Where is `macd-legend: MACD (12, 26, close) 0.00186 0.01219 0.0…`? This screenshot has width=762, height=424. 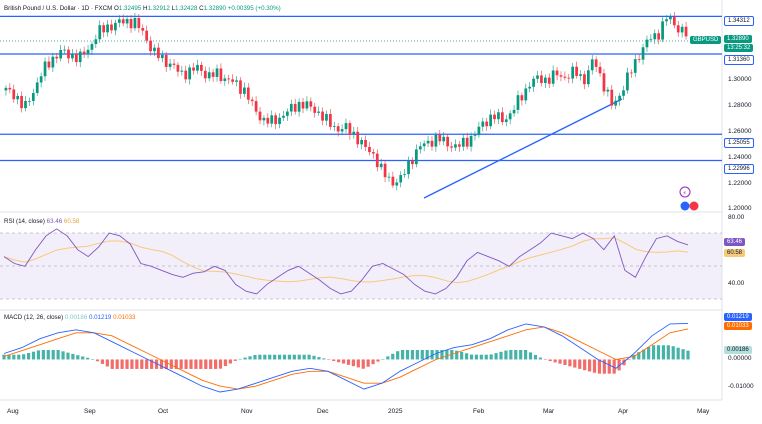
macd-legend: MACD (12, 26, close) 0.00186 0.01219 0.0… is located at coordinates (69, 317).